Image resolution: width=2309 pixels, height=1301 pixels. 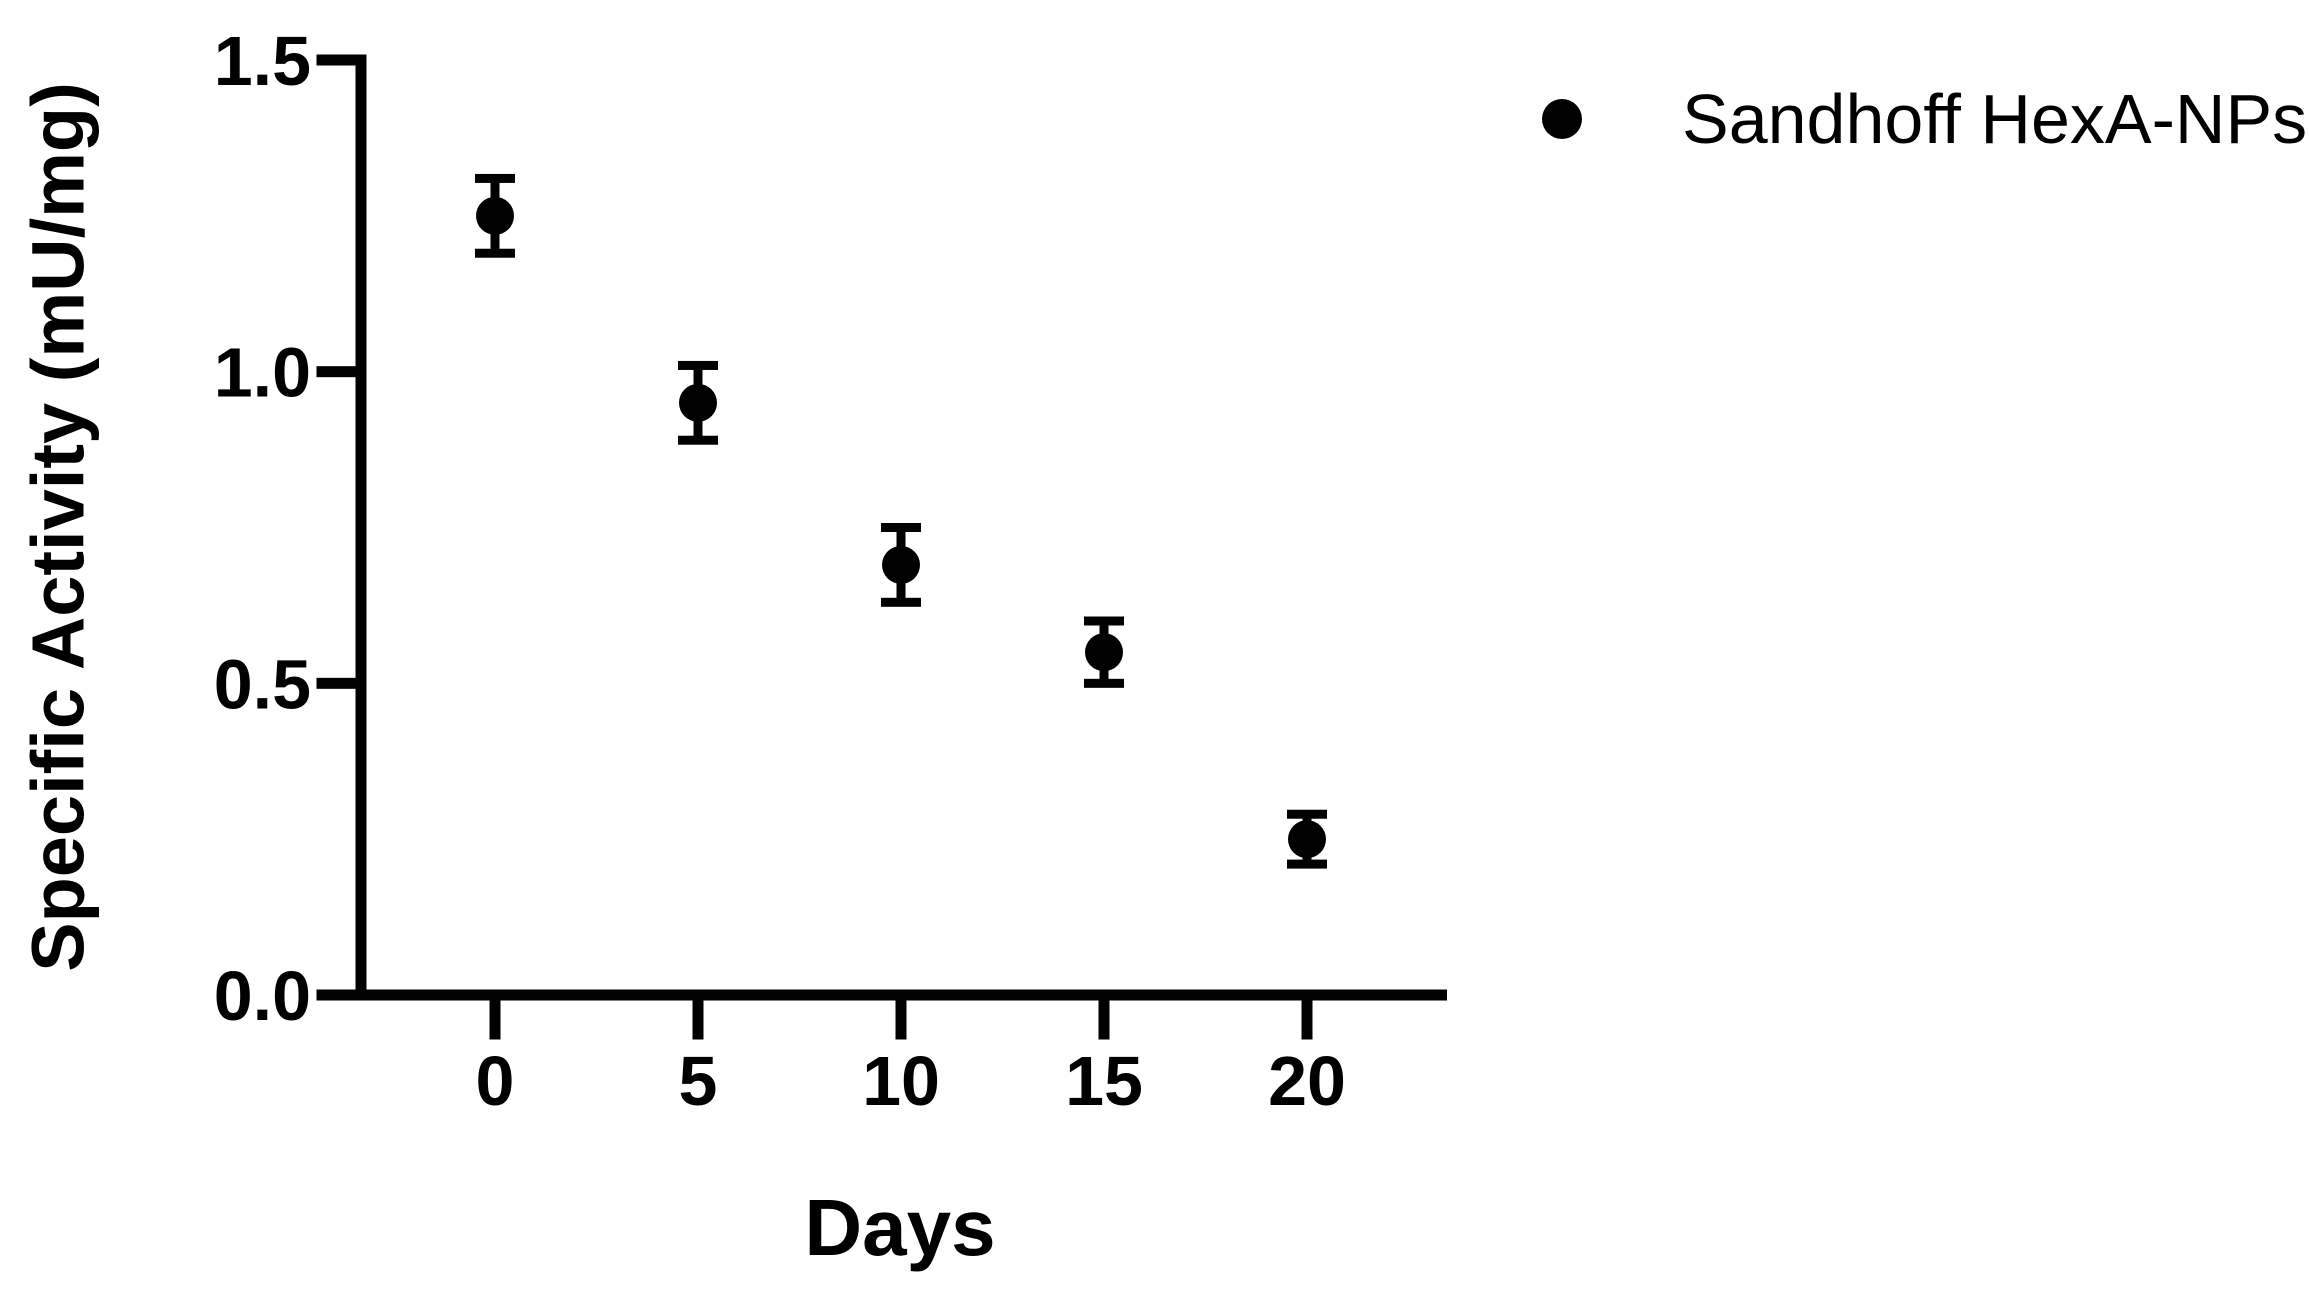 I want to click on y-tick-label: 0.5, so click(x=262, y=684).